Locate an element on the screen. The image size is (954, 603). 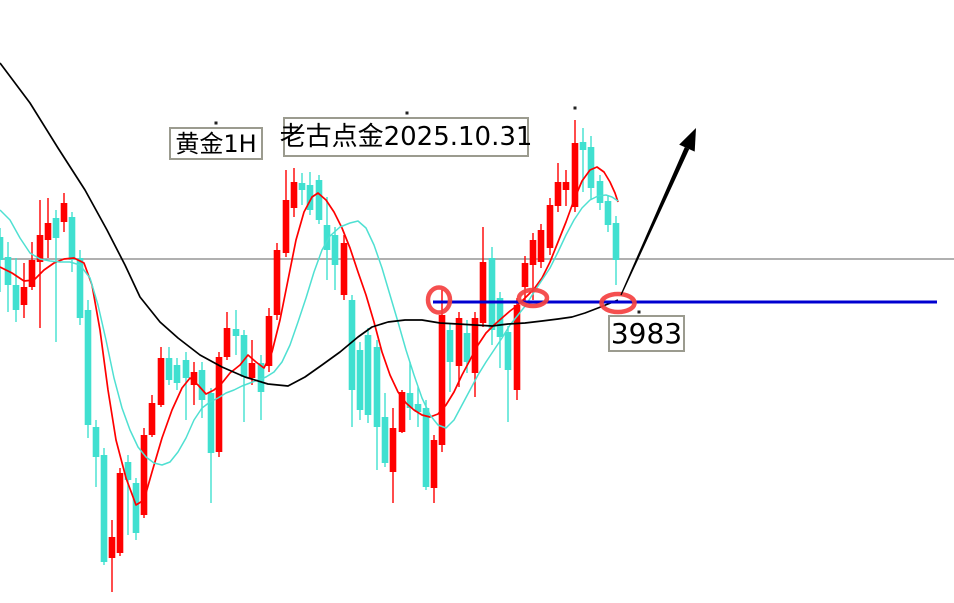
support-price-label: 3983 is located at coordinates (646, 333).